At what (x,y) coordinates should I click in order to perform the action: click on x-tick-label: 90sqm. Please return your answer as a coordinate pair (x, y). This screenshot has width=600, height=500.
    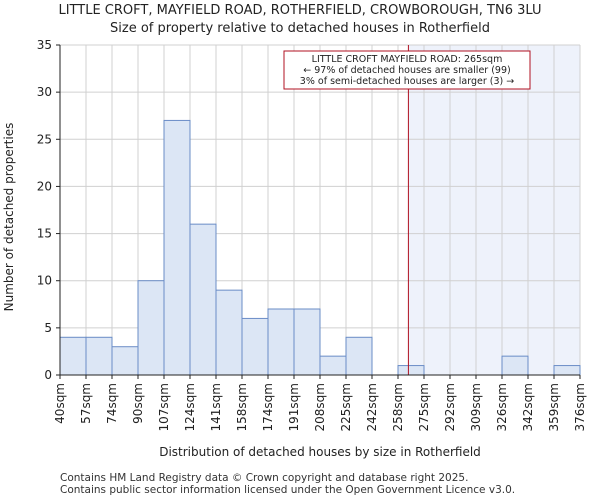
    Looking at the image, I should click on (138, 403).